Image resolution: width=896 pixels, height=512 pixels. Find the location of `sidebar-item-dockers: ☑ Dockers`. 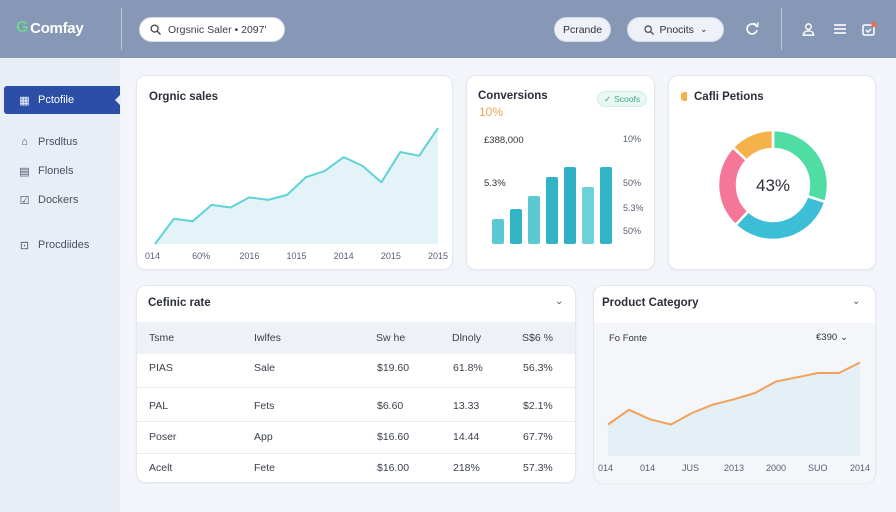

sidebar-item-dockers: ☑ Dockers is located at coordinates (62, 200).